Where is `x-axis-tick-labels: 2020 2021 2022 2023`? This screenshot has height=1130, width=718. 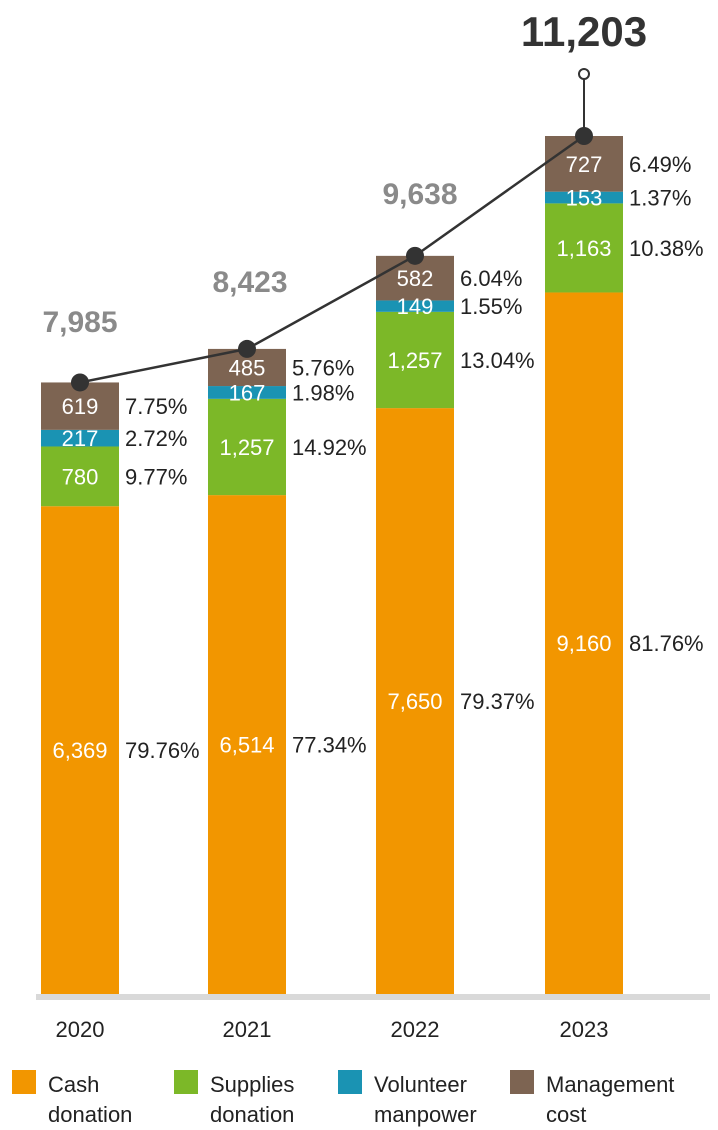 x-axis-tick-labels: 2020 2021 2022 2023 is located at coordinates (332, 1029).